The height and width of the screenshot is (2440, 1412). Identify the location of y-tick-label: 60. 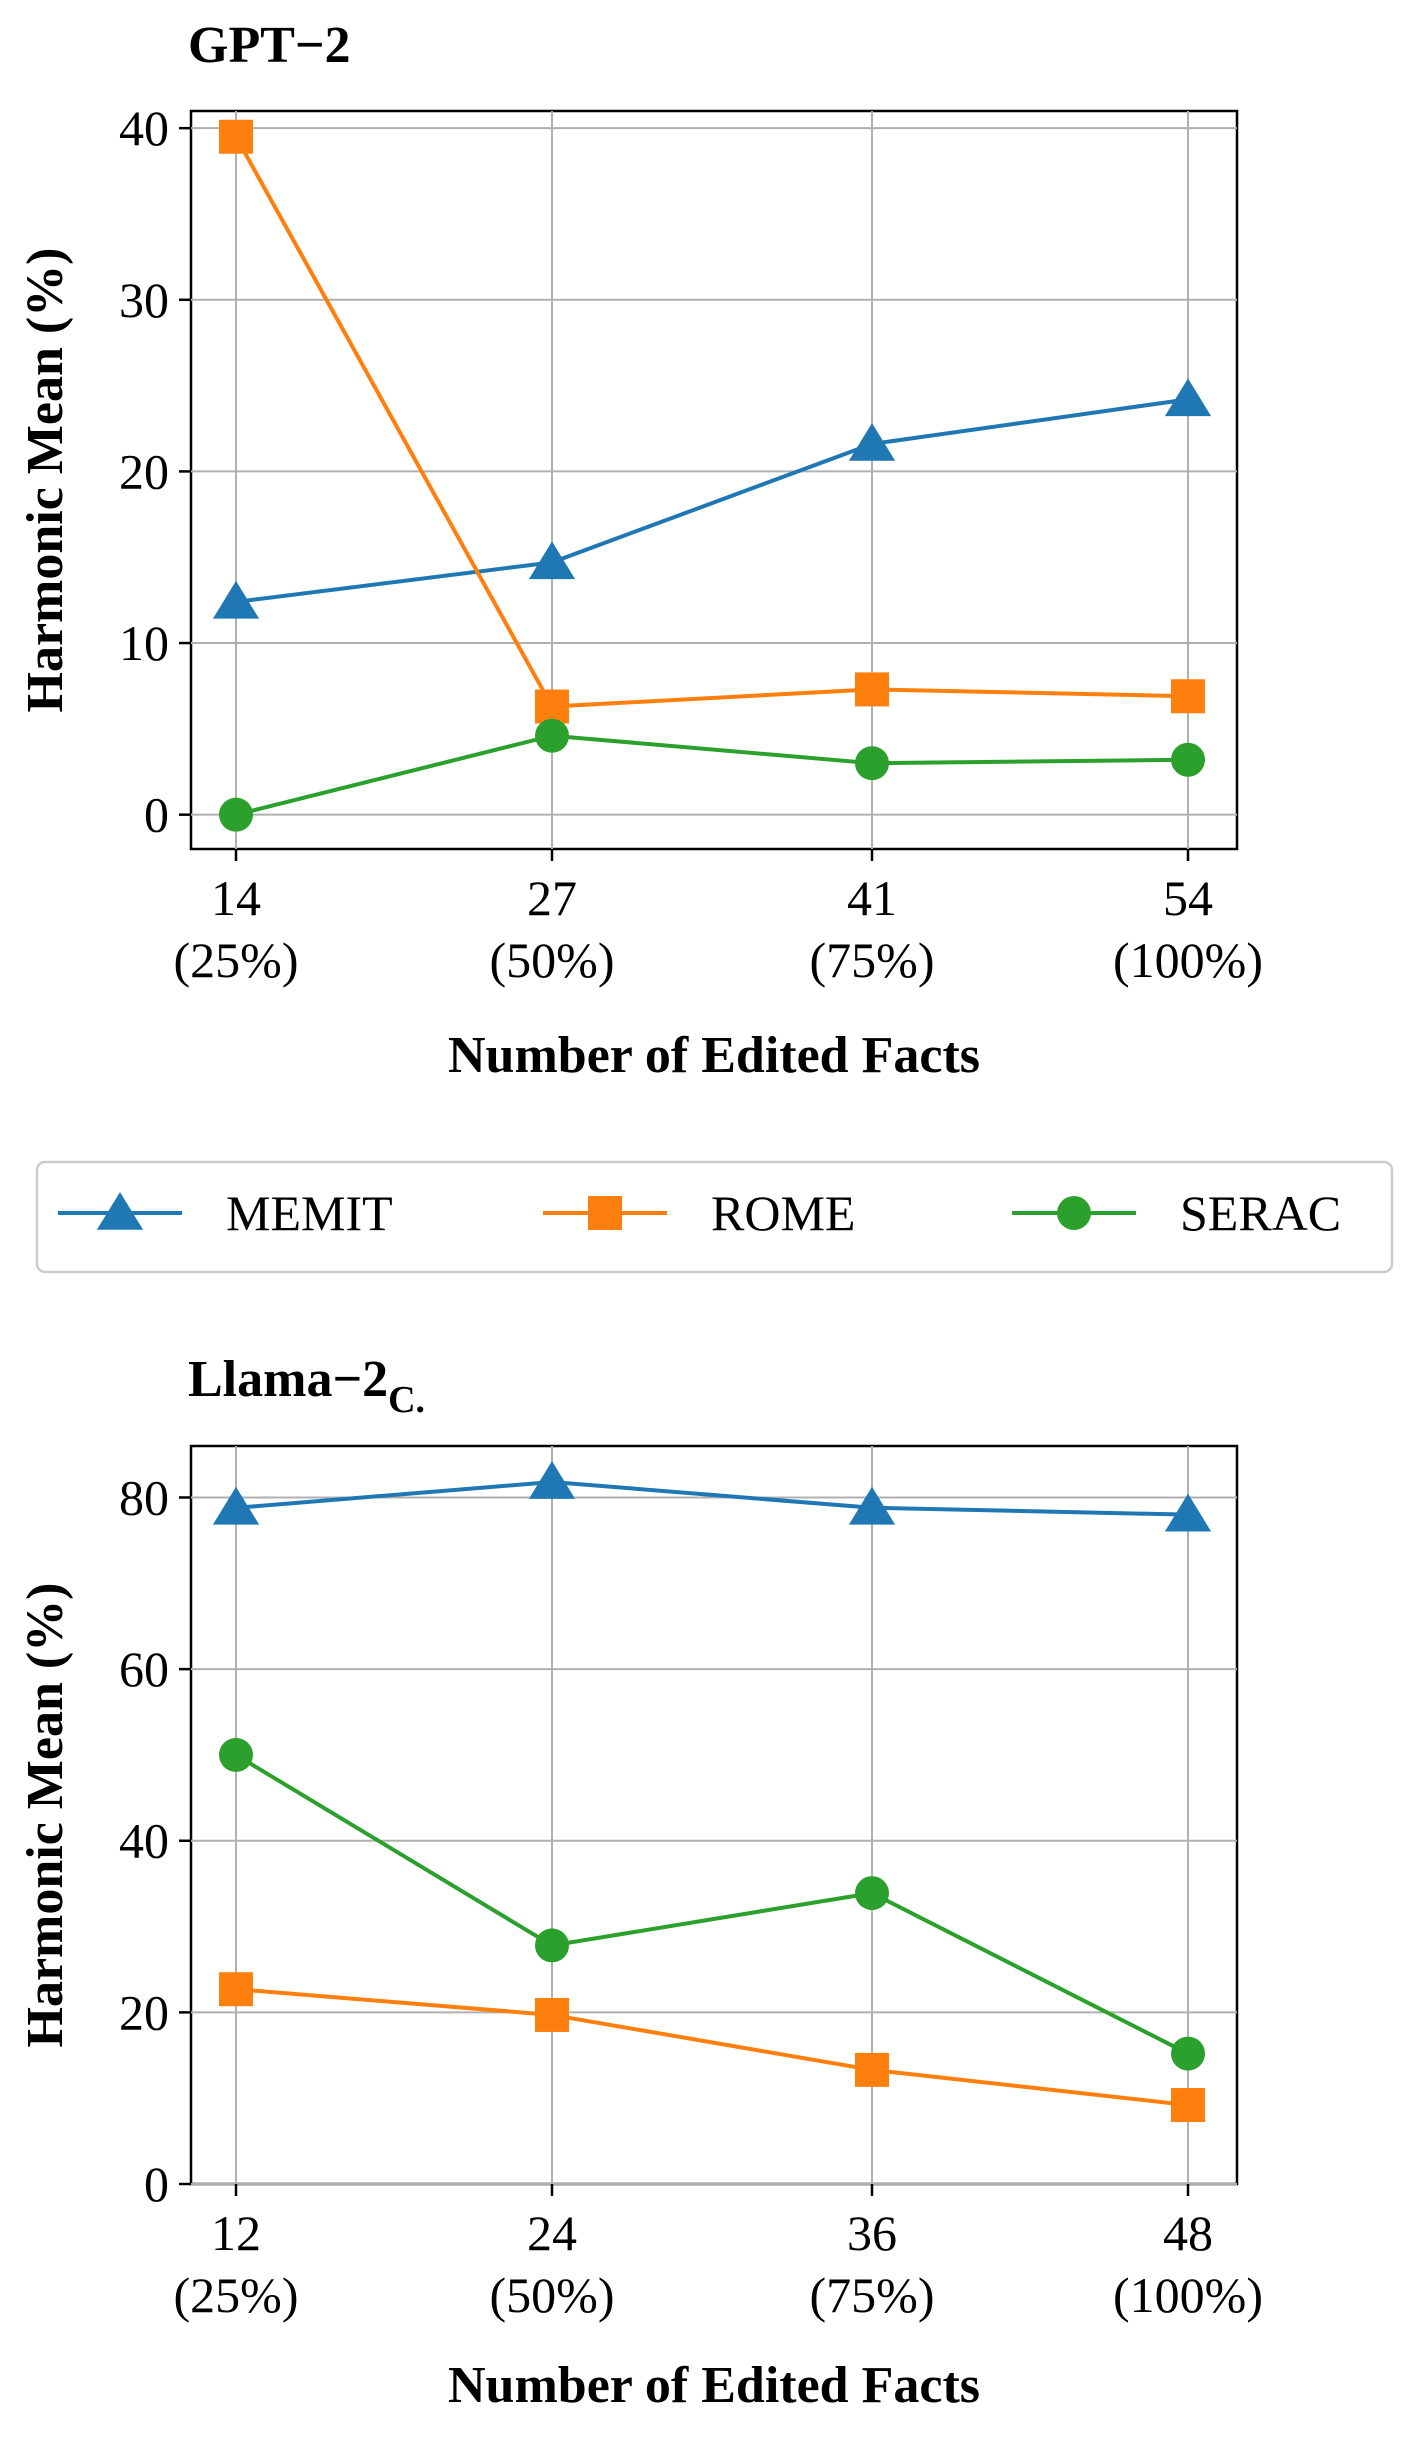
(144, 1669).